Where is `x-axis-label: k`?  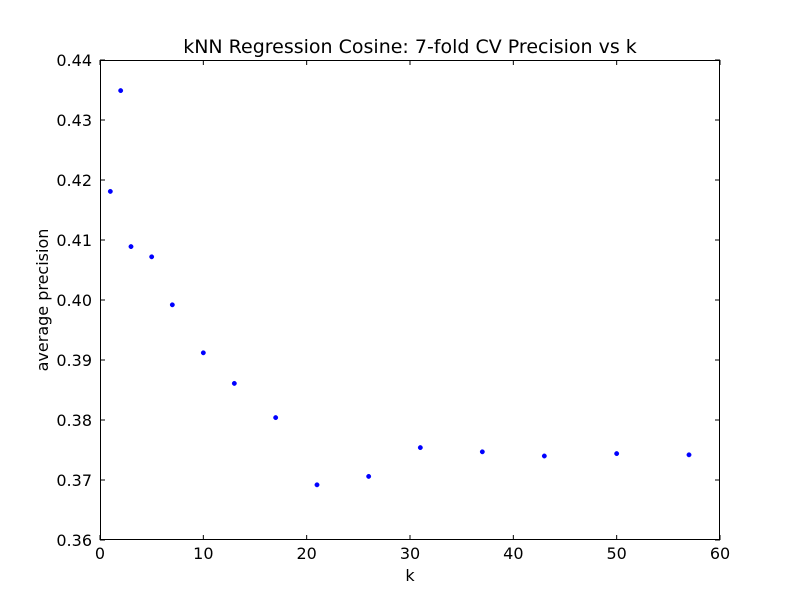
x-axis-label: k is located at coordinates (410, 575).